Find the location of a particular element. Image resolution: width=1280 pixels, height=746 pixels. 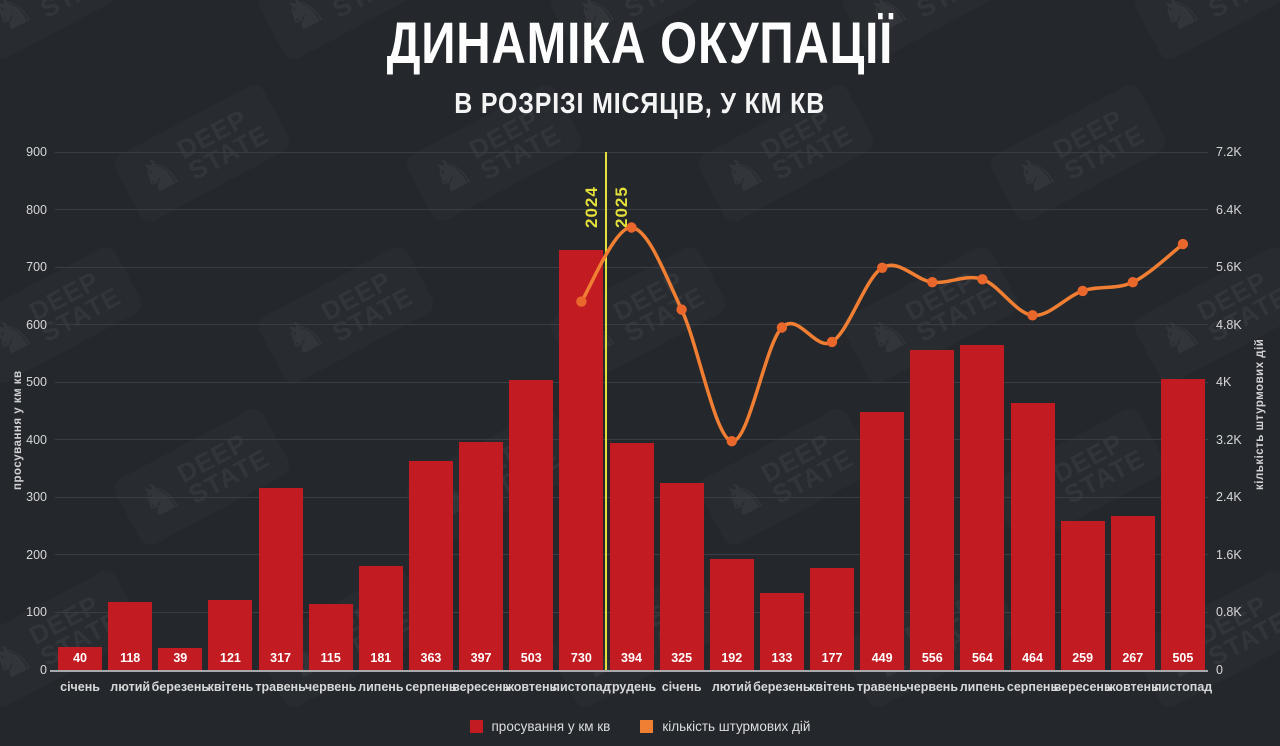

bar-value-label: 118 is located at coordinates (130, 658).